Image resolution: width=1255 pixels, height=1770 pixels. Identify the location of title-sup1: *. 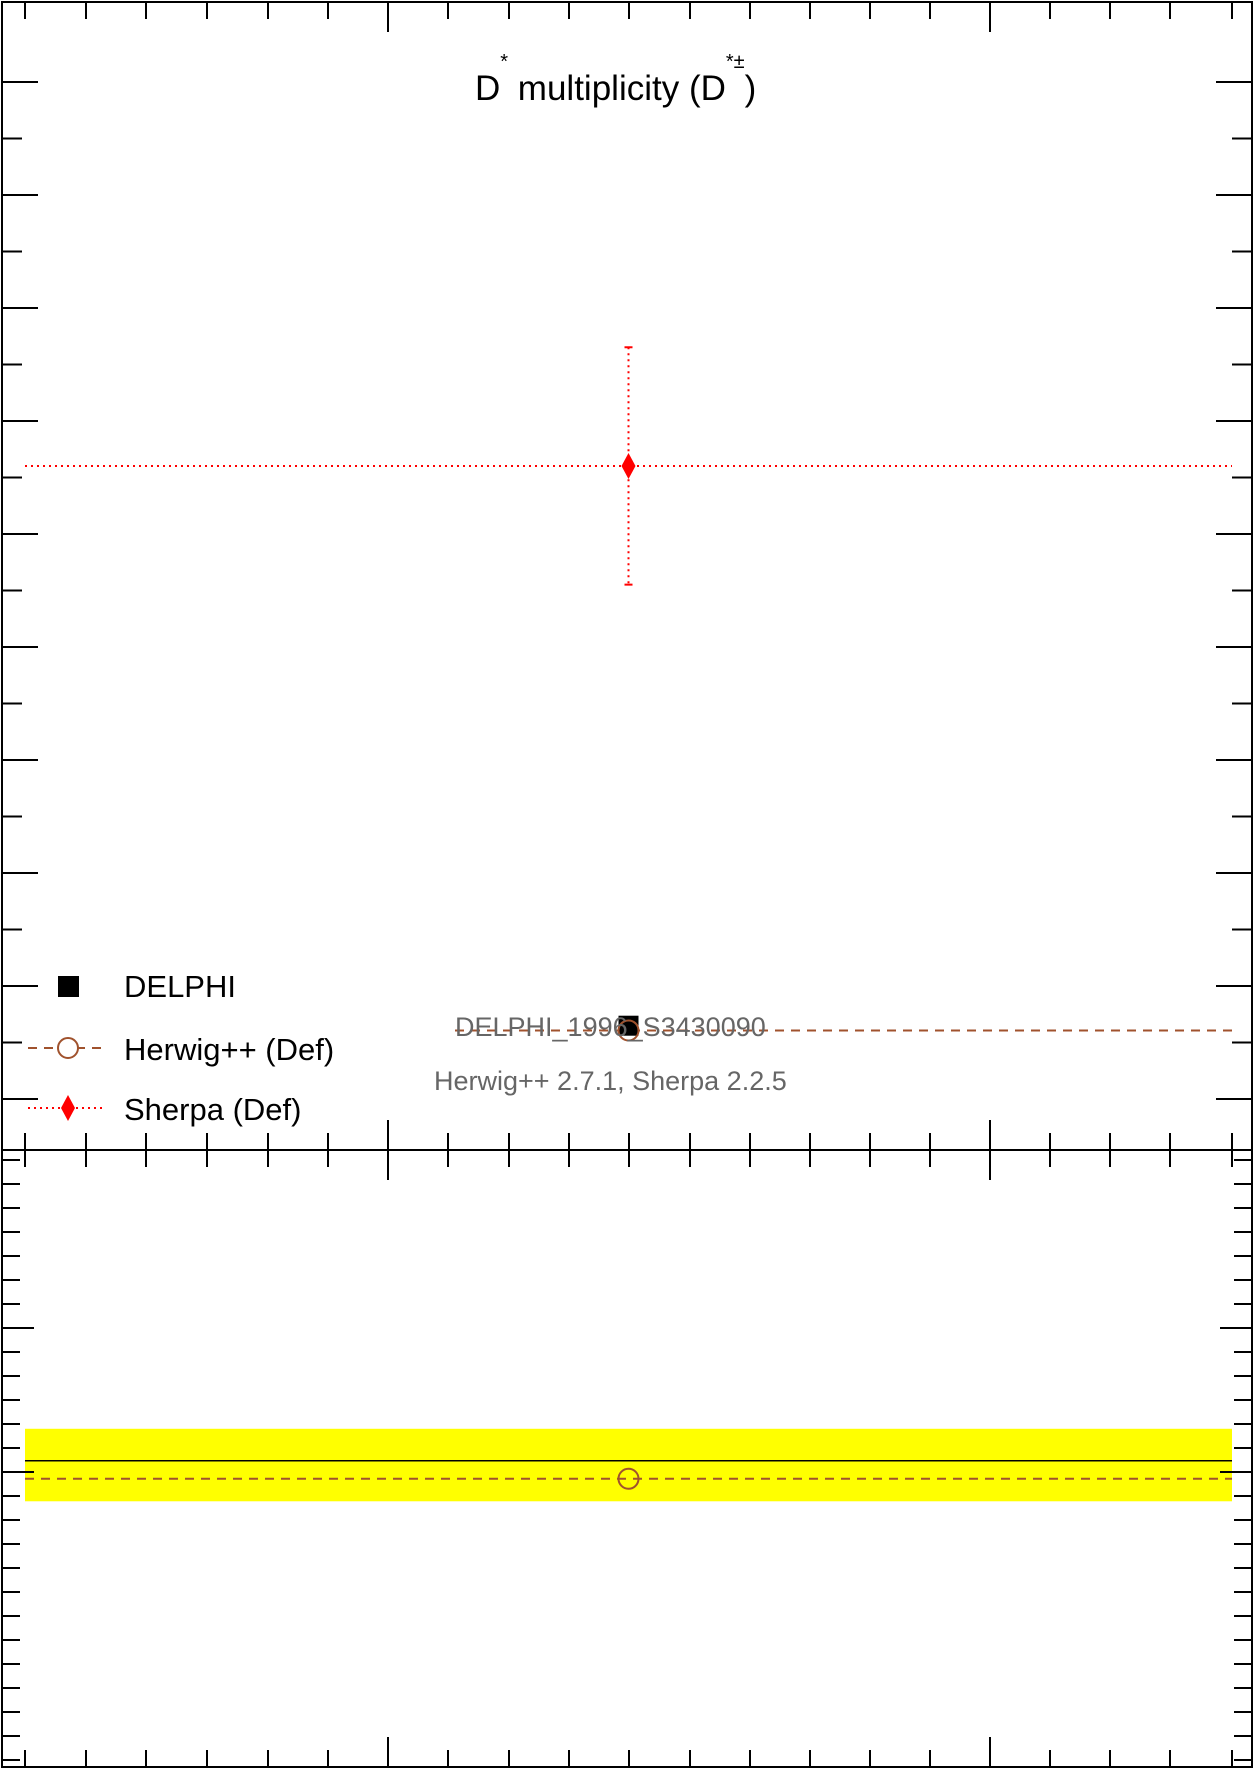
(504, 62).